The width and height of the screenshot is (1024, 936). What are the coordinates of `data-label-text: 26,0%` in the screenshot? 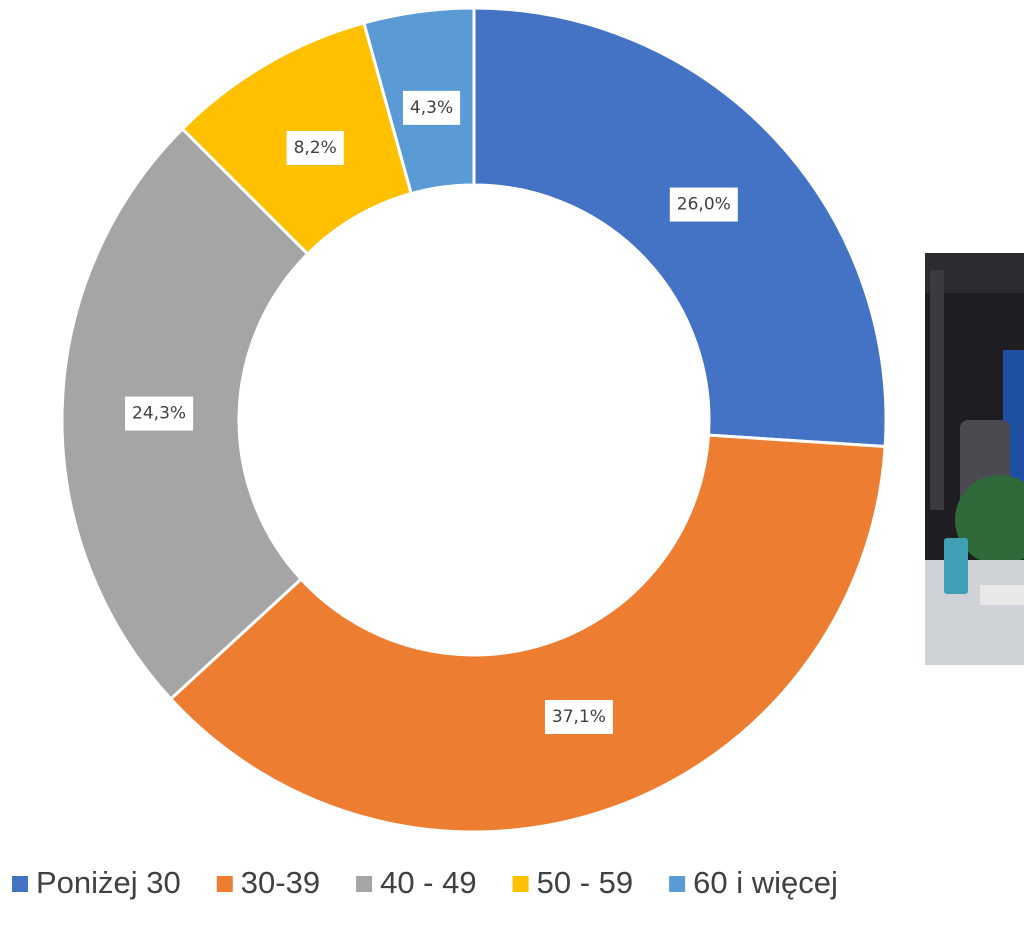 It's located at (704, 205).